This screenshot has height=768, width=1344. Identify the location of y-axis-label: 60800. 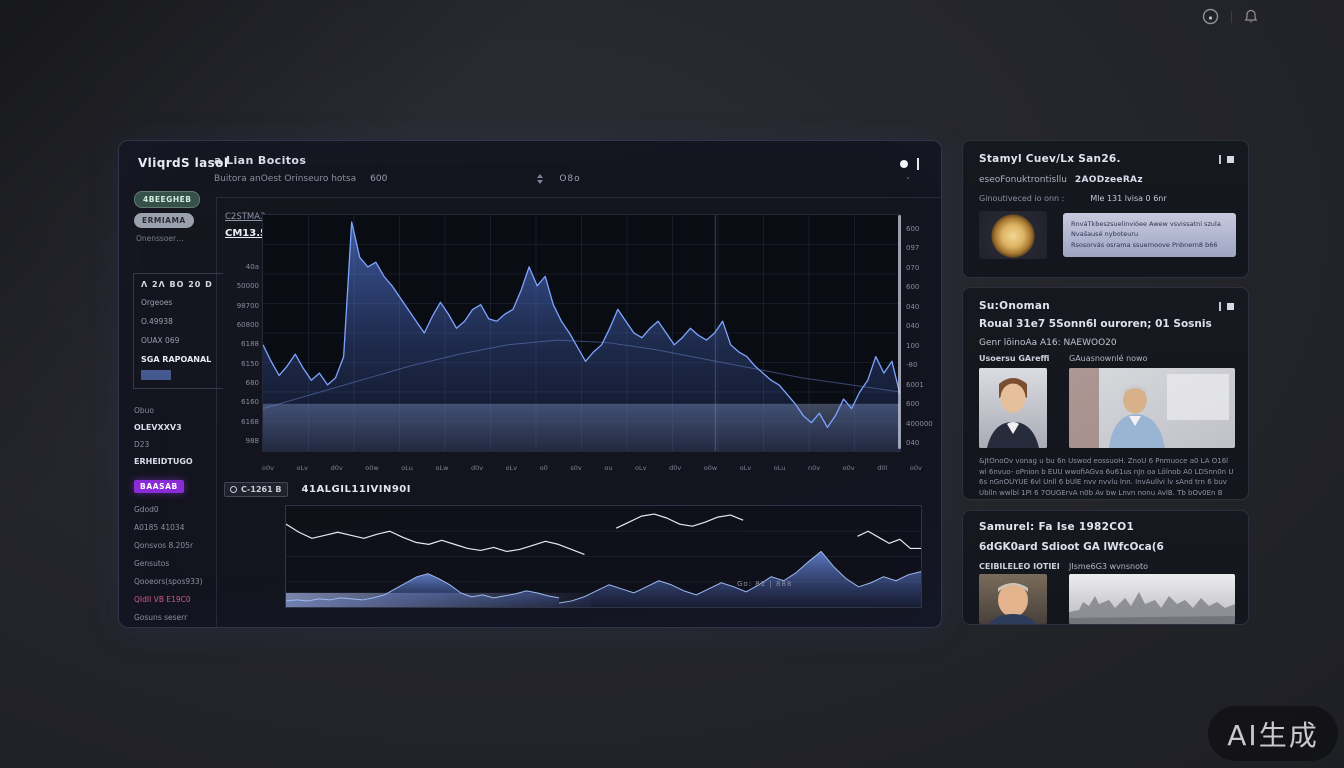
(247, 324).